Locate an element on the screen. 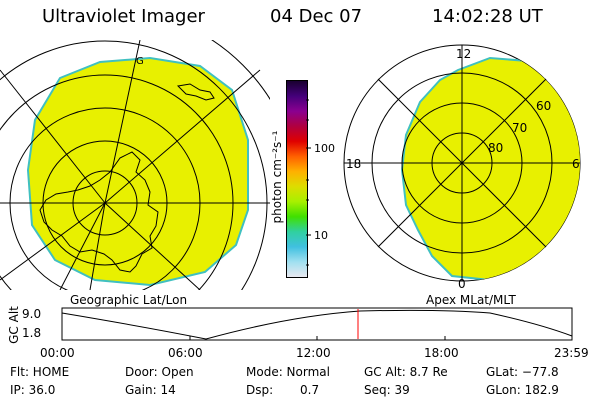  mlt-label-0: 0 is located at coordinates (462, 283).